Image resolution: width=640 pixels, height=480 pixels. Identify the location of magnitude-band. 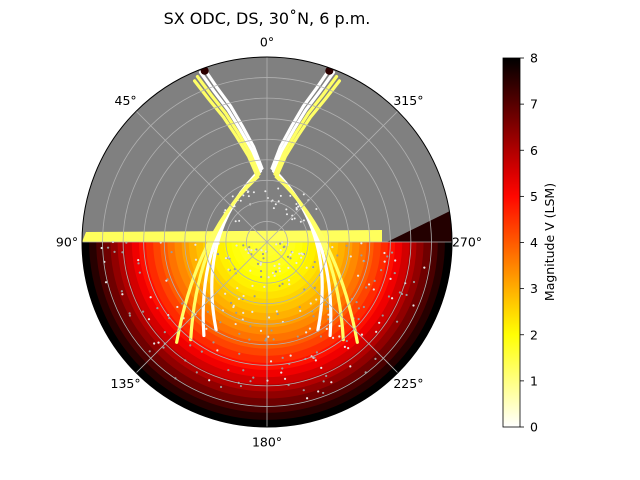
(419, 226).